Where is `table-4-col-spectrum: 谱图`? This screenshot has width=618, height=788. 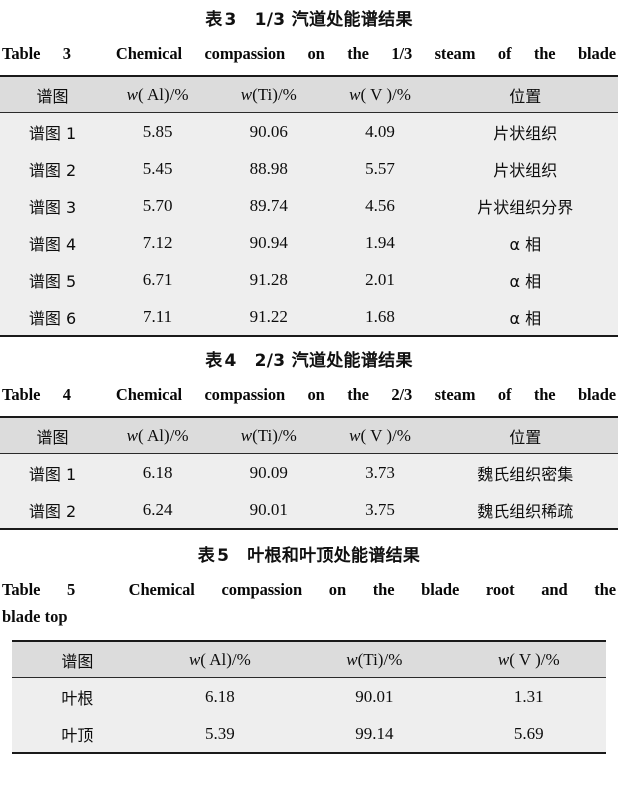 table-4-col-spectrum: 谱图 is located at coordinates (53, 435).